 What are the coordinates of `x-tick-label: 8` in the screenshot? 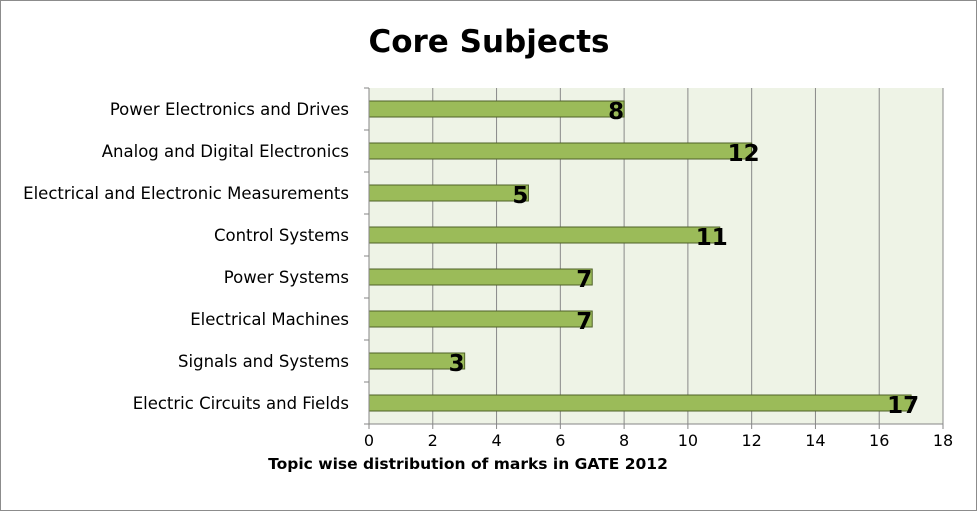 It's located at (624, 440).